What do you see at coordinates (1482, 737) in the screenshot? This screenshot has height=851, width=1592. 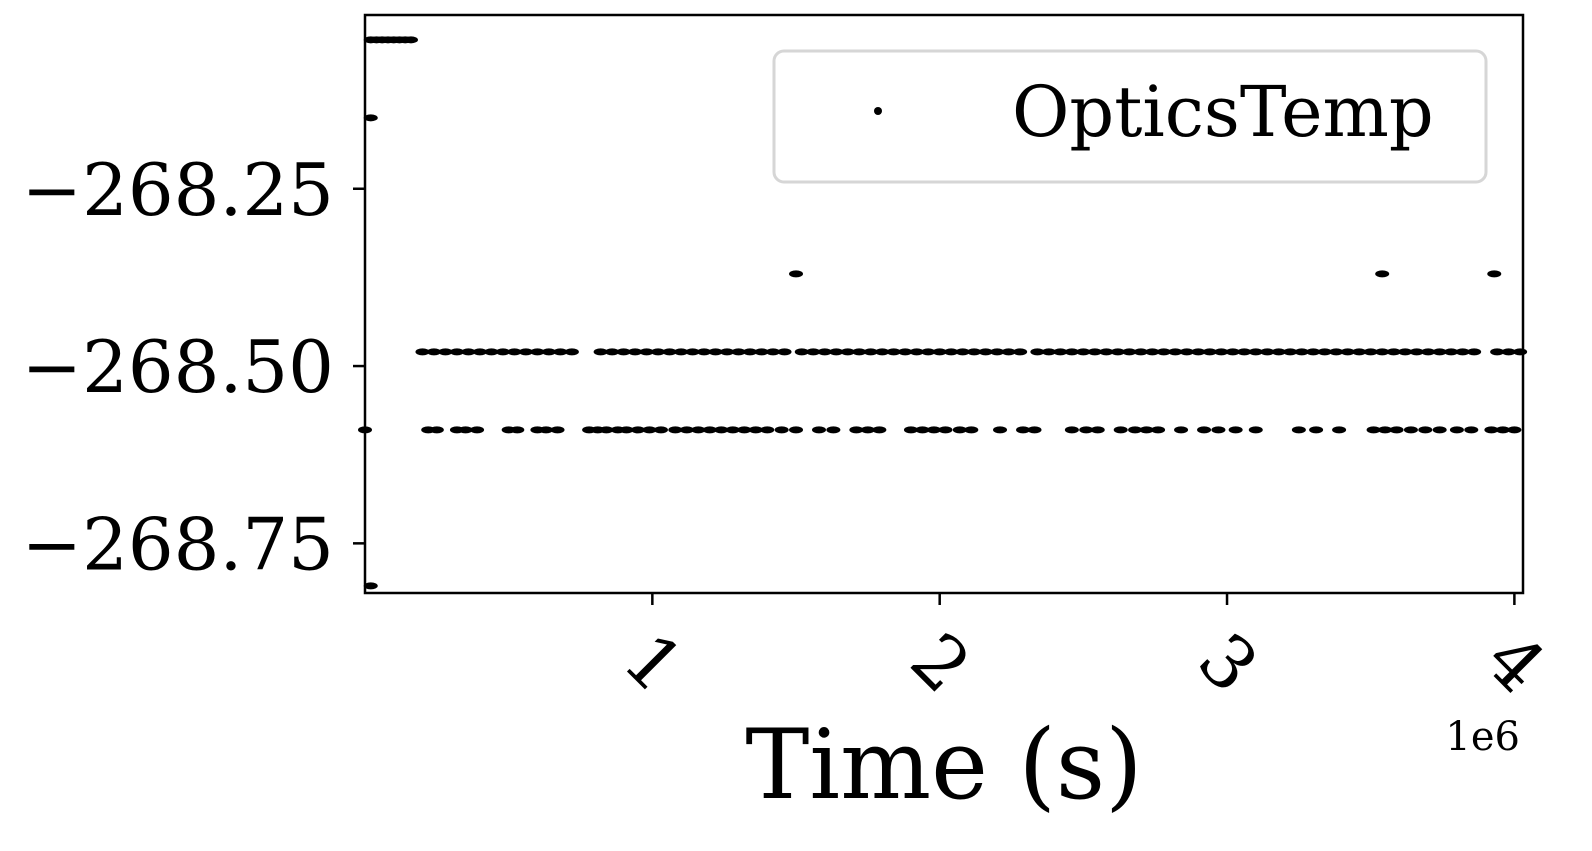 I see `x-axis-offset-label: 1e6` at bounding box center [1482, 737].